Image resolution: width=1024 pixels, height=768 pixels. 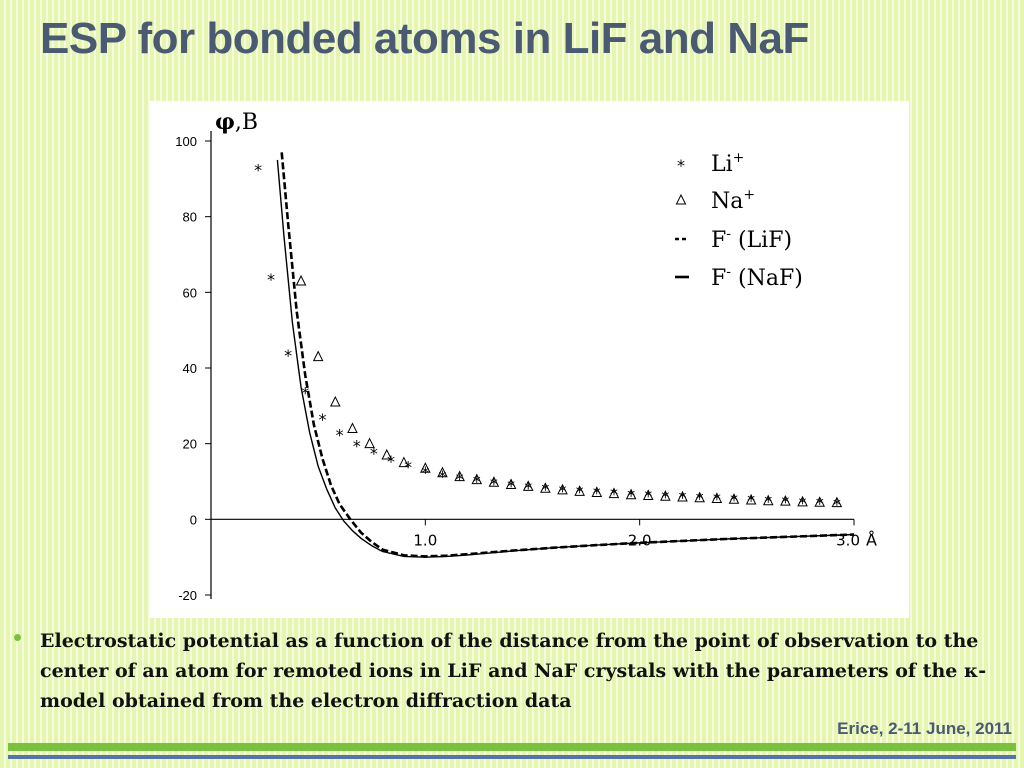 What do you see at coordinates (190, 292) in the screenshot?
I see `y-tick-label: 60` at bounding box center [190, 292].